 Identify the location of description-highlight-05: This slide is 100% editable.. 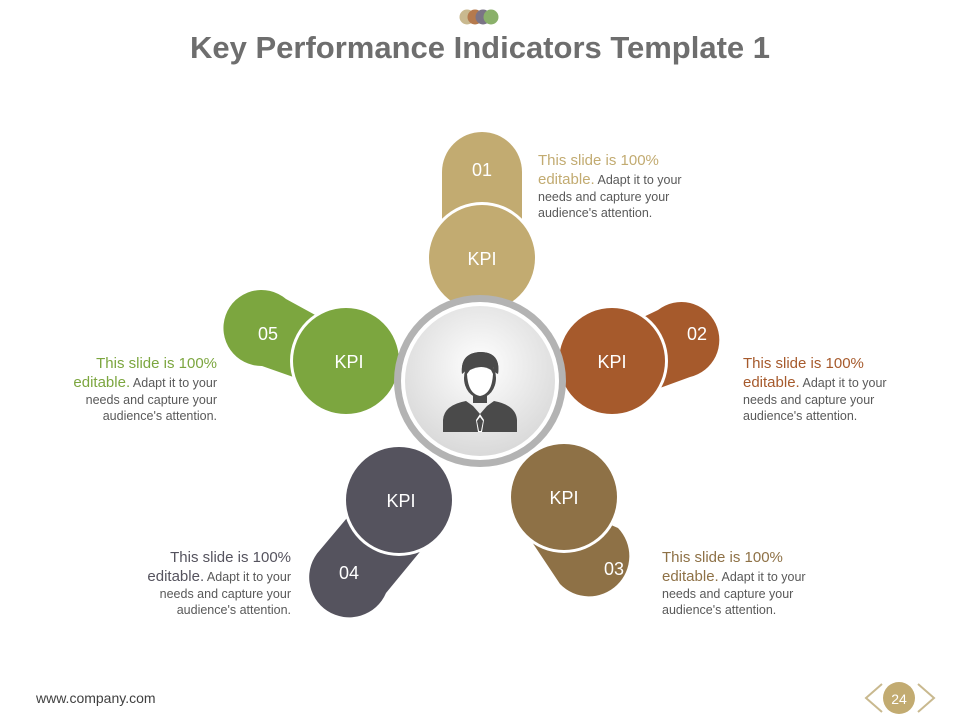
(145, 373).